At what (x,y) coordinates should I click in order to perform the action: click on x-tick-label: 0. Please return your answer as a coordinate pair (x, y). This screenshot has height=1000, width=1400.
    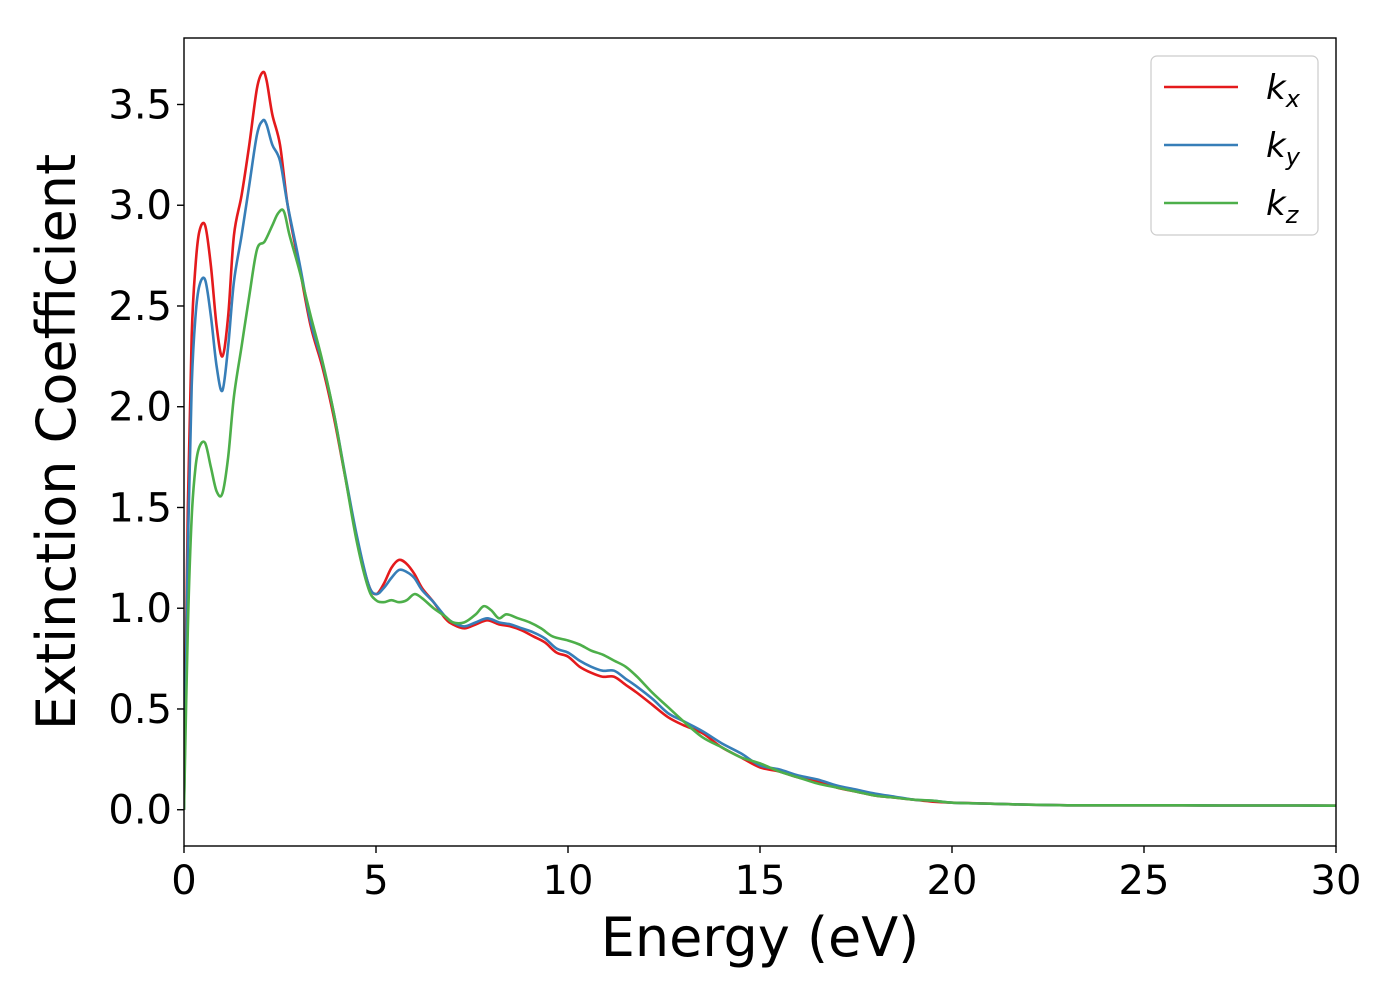
    Looking at the image, I should click on (183, 881).